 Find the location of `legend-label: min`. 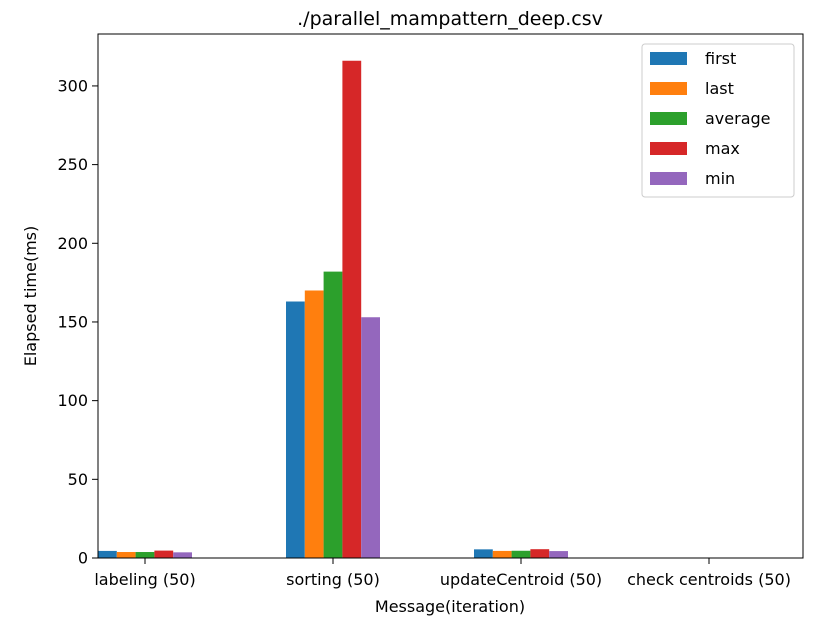

legend-label: min is located at coordinates (720, 178).